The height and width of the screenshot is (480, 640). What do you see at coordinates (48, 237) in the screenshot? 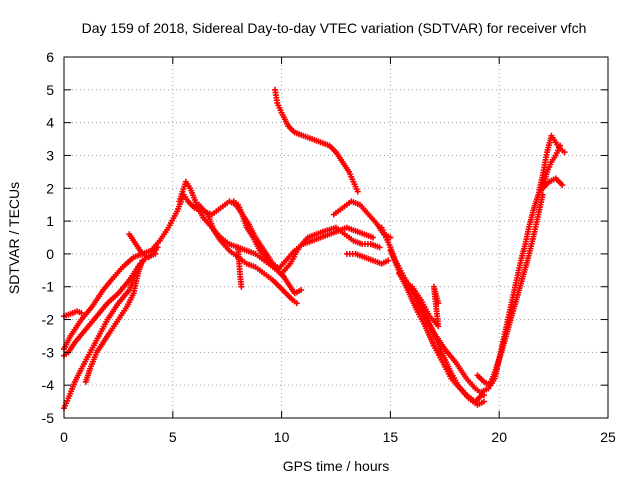
I see `y-tick-labels: -5 -4 -3 -2 -1 0 1 2 3 4 5 6` at bounding box center [48, 237].